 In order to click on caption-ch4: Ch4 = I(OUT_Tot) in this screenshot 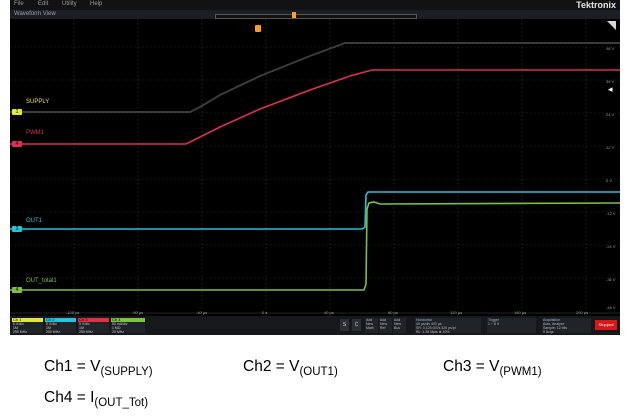, I will do `click(96, 399)`.